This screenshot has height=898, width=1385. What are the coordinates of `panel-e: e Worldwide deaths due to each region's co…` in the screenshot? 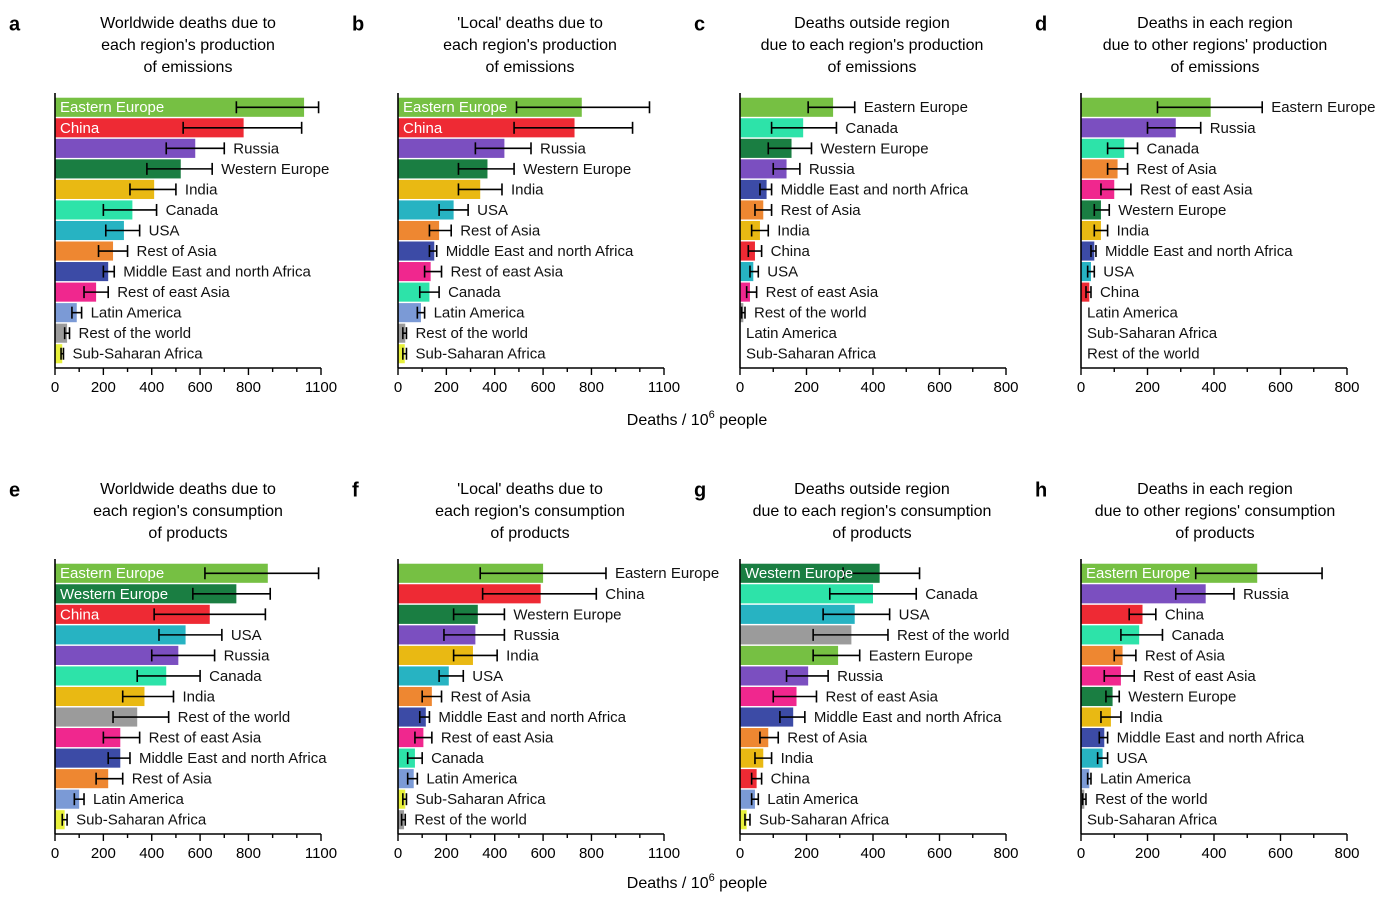 It's located at (173, 670).